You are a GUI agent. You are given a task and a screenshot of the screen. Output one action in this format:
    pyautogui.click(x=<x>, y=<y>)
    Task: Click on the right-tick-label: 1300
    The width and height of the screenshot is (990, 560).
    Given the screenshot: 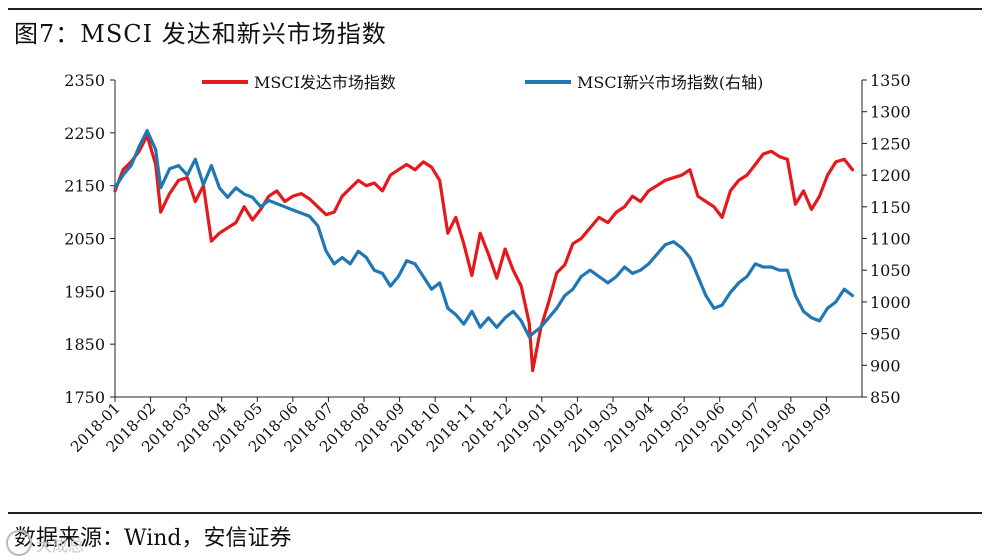 What is the action you would take?
    pyautogui.click(x=890, y=112)
    